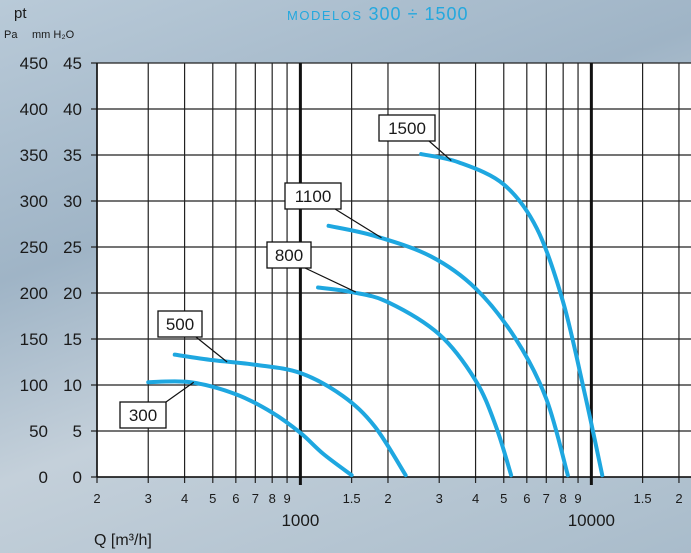  Describe the element at coordinates (34, 63) in the screenshot. I see `y-tick-label-pa: 450` at that location.